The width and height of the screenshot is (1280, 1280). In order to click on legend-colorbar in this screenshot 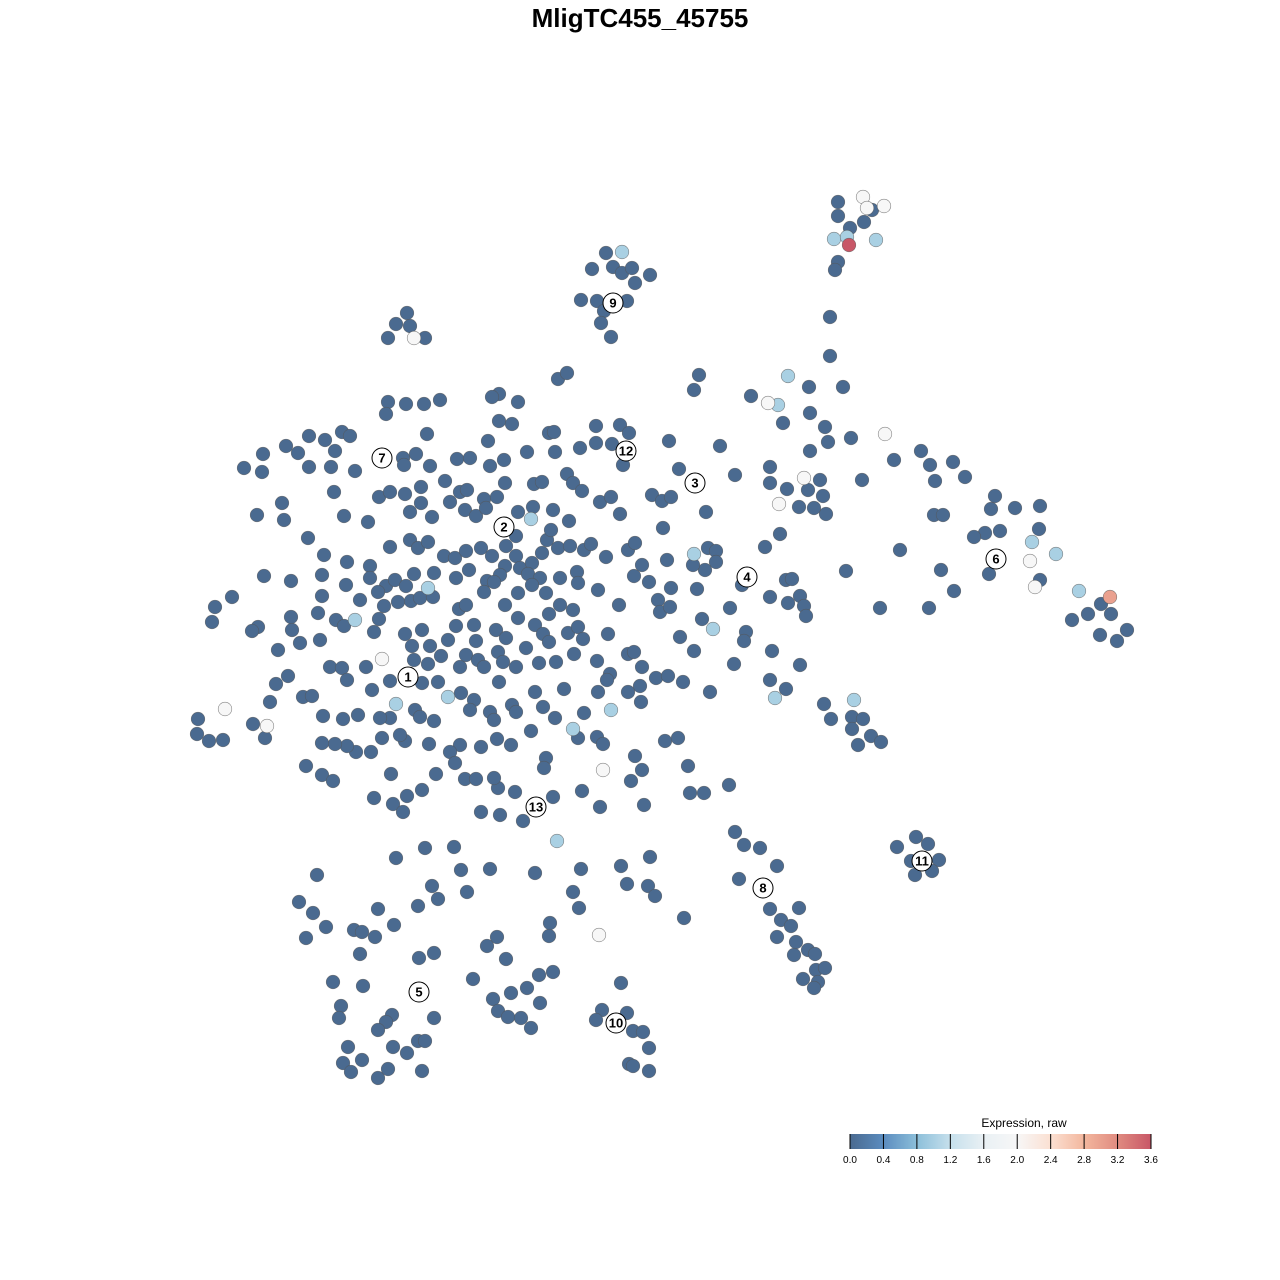, I will do `click(1000, 1141)`.